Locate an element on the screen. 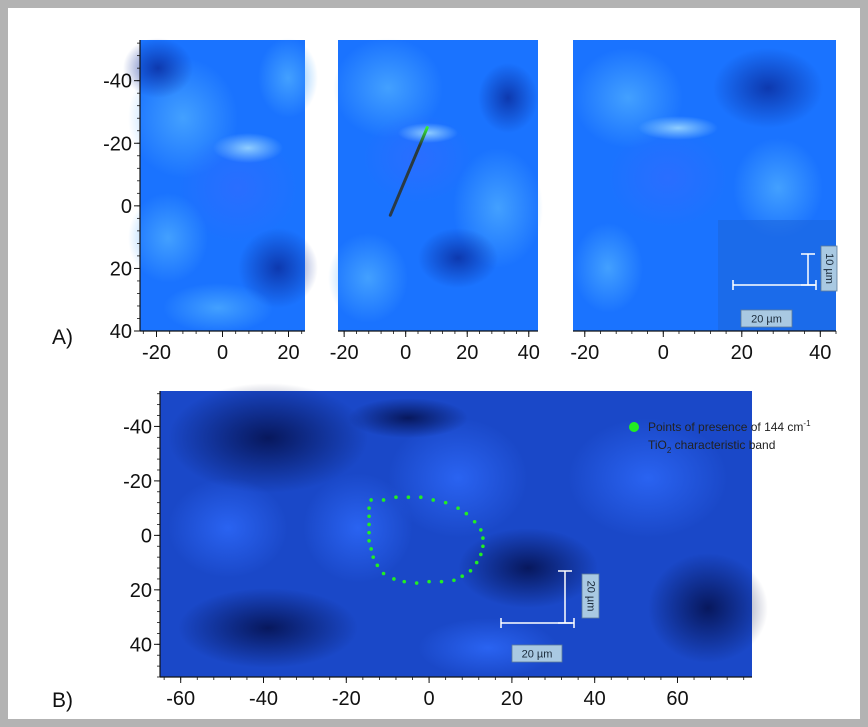 This screenshot has width=868, height=727. a1-y-tick-label-1: -20 is located at coordinates (117, 144).